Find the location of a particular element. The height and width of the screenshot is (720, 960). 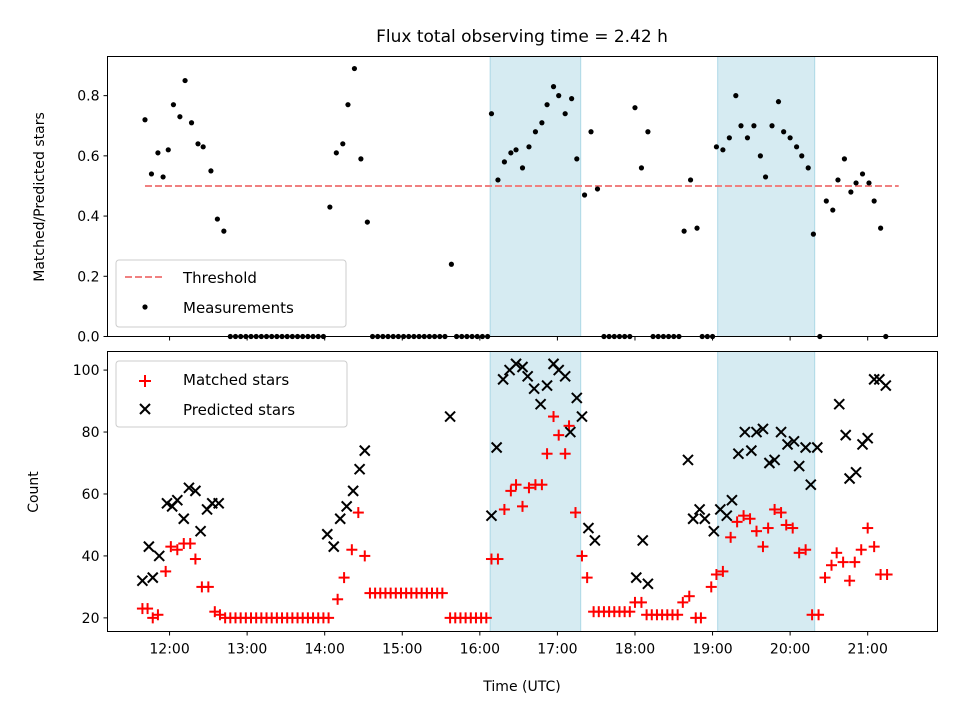

legend-matched-marker is located at coordinates (145, 381).